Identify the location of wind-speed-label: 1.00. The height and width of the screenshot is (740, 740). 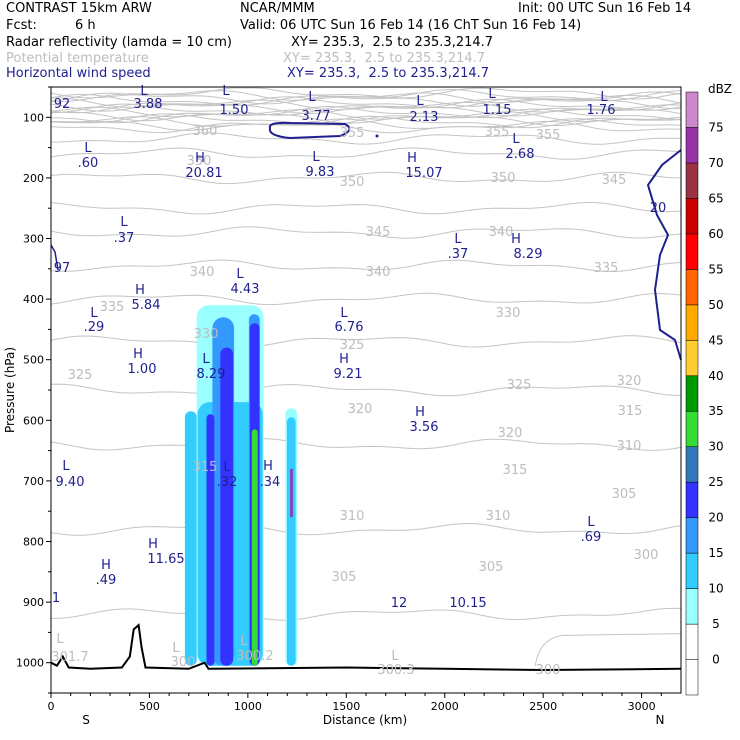
(142, 369).